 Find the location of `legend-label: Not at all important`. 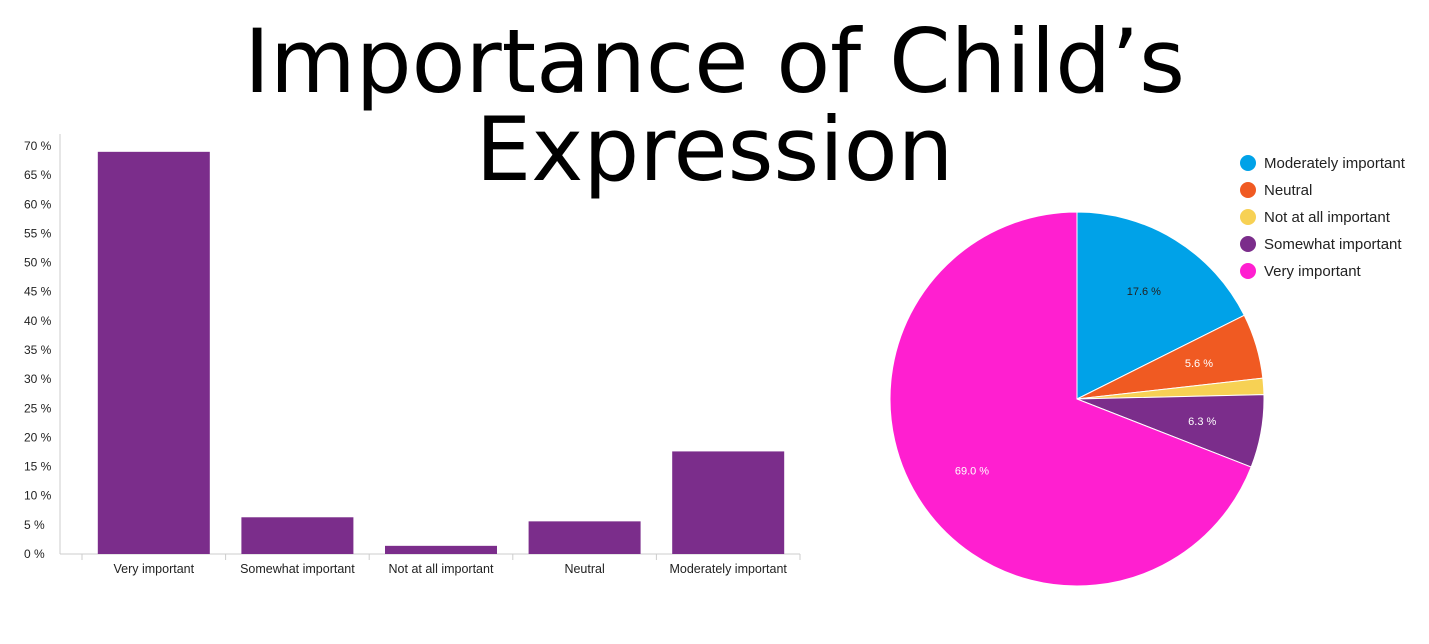

legend-label: Not at all important is located at coordinates (1327, 217).